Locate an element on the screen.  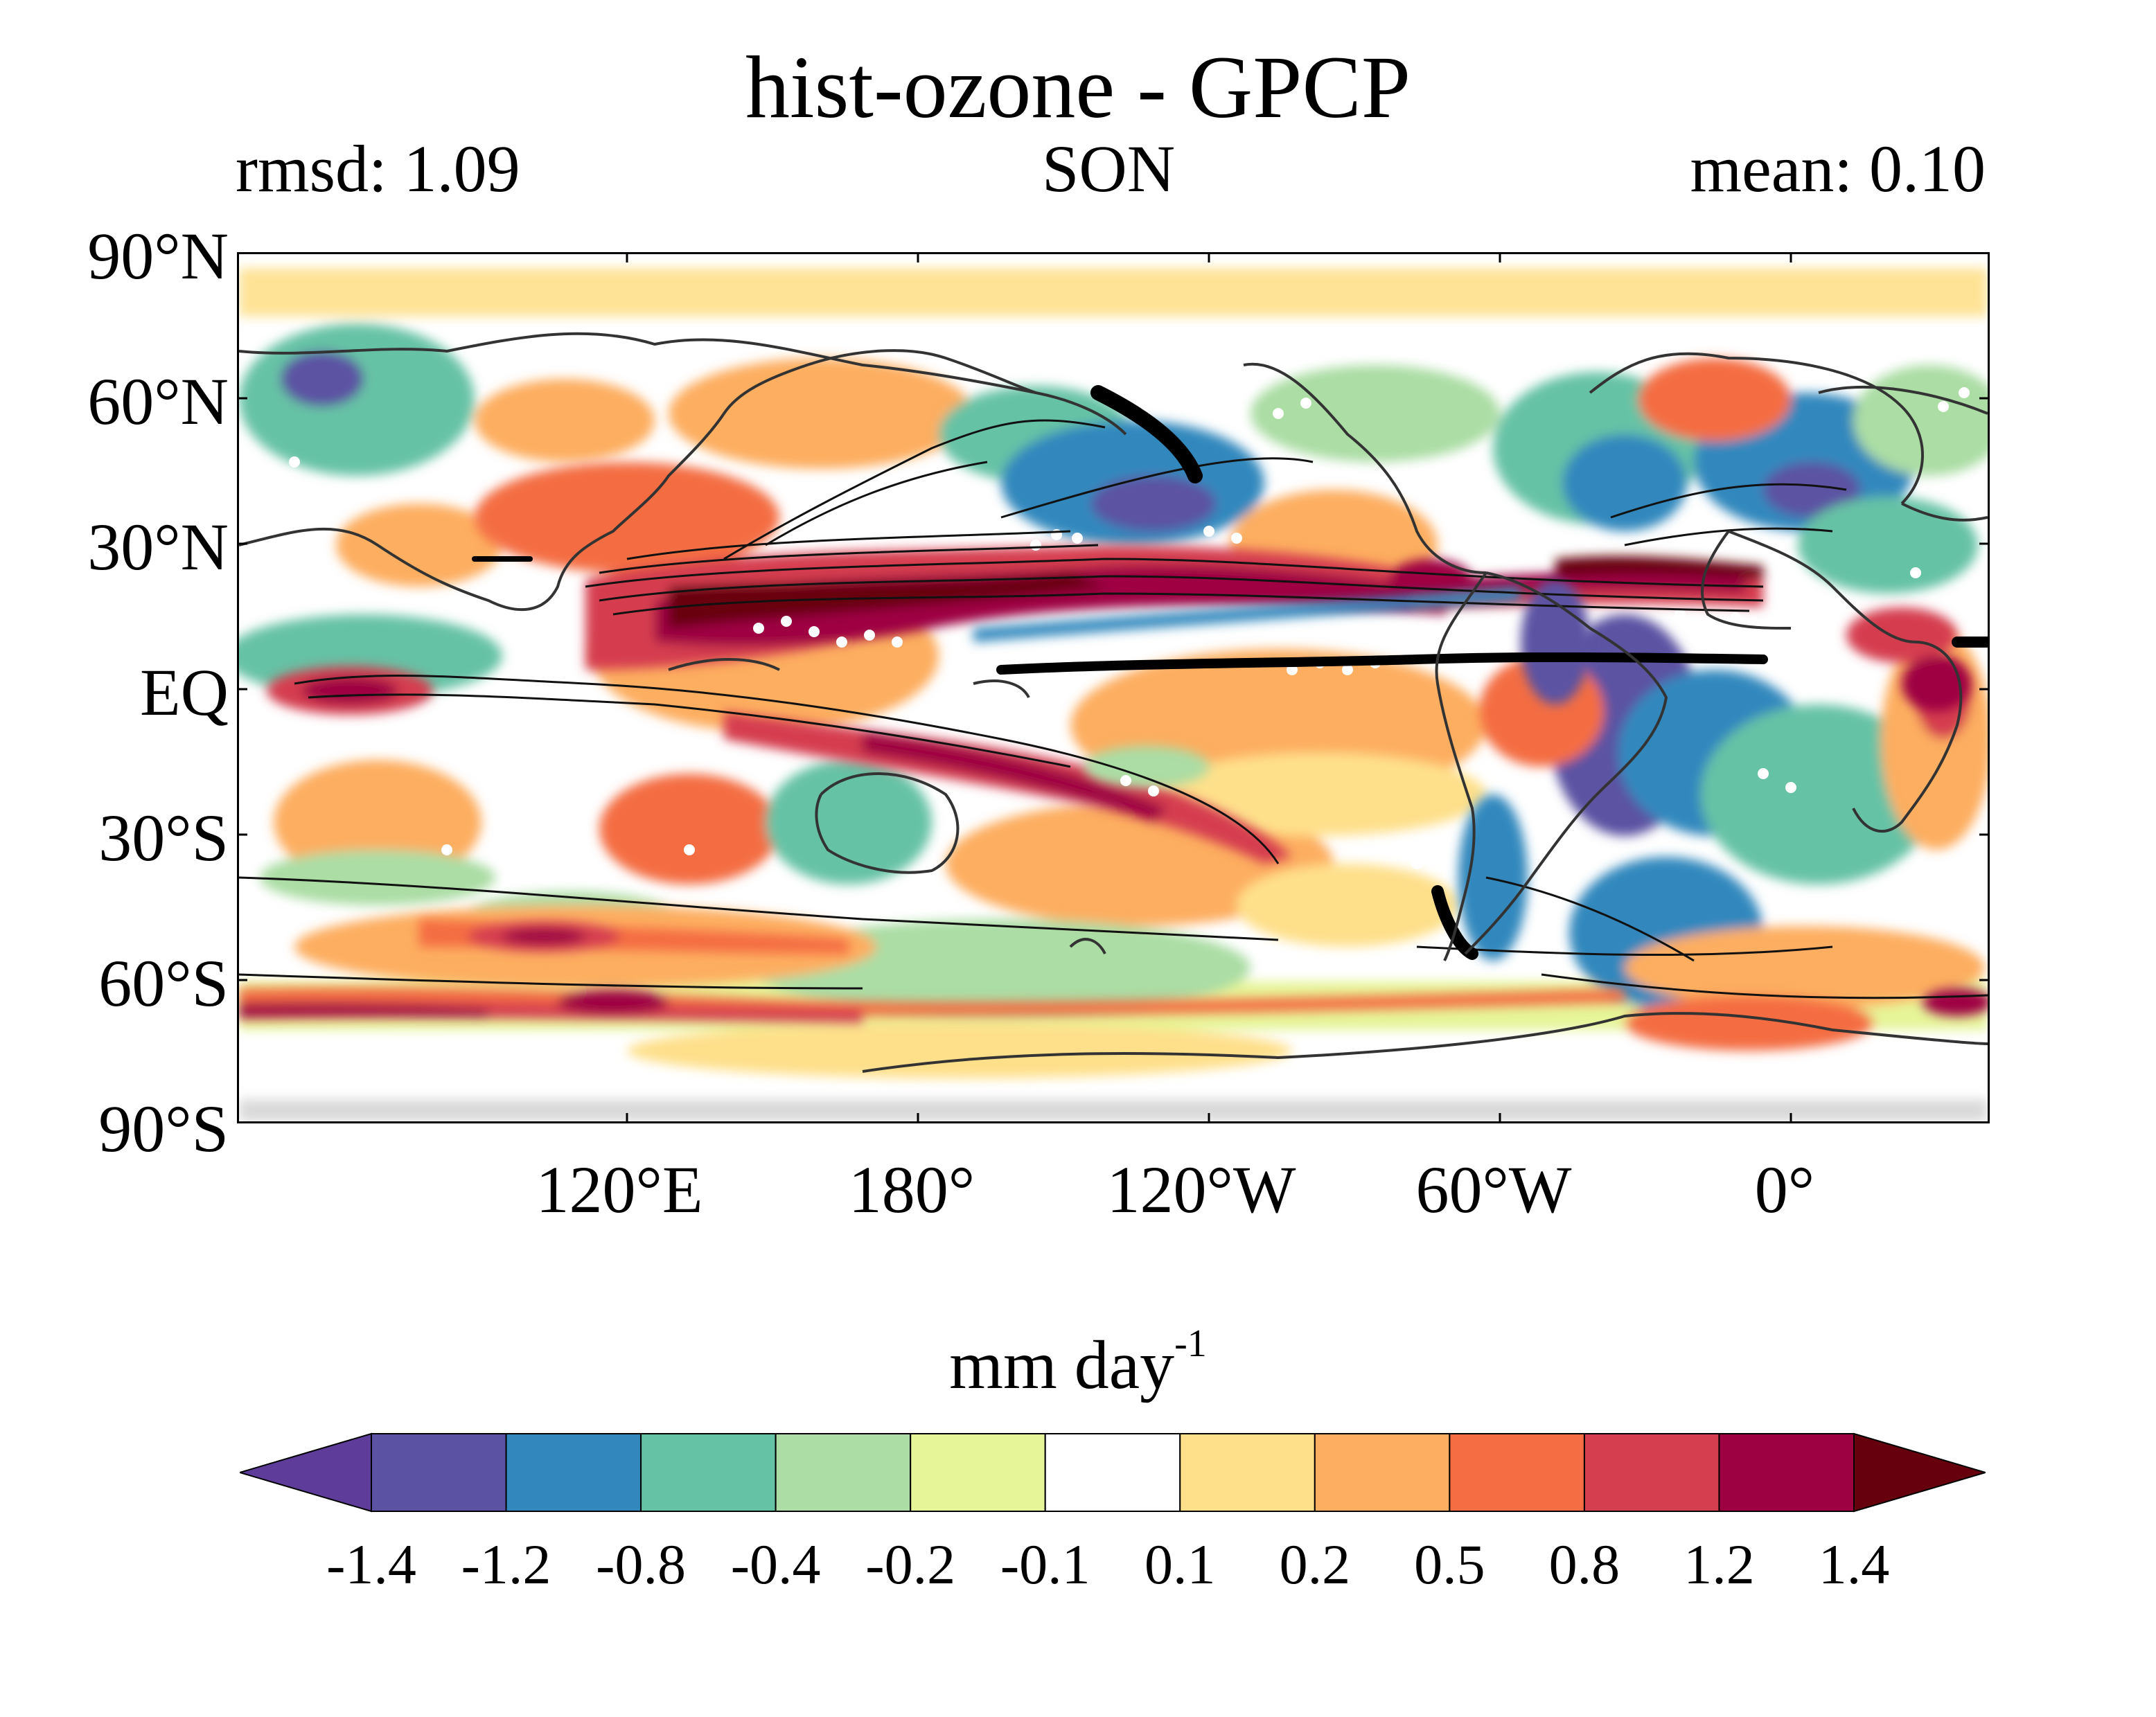
lon-label-0: 0° is located at coordinates (1784, 1190).